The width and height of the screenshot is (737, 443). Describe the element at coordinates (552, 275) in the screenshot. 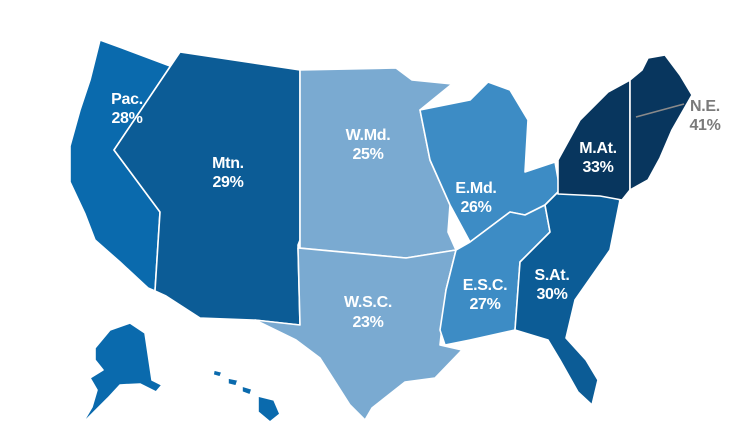

I see `svg-text: S.At.` at that location.